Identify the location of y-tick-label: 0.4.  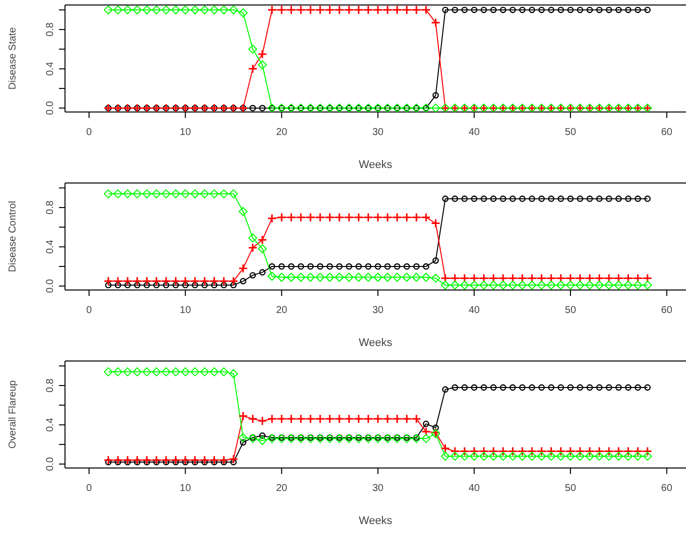
(50, 424).